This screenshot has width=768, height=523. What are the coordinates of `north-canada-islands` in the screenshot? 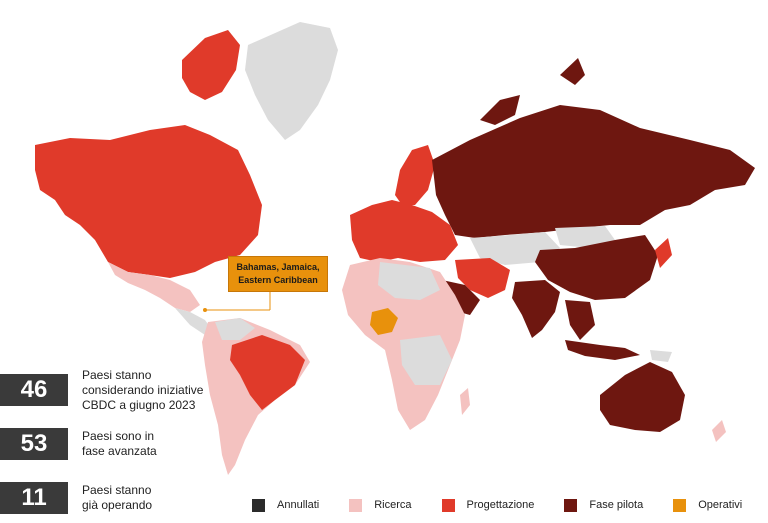 It's located at (211, 65).